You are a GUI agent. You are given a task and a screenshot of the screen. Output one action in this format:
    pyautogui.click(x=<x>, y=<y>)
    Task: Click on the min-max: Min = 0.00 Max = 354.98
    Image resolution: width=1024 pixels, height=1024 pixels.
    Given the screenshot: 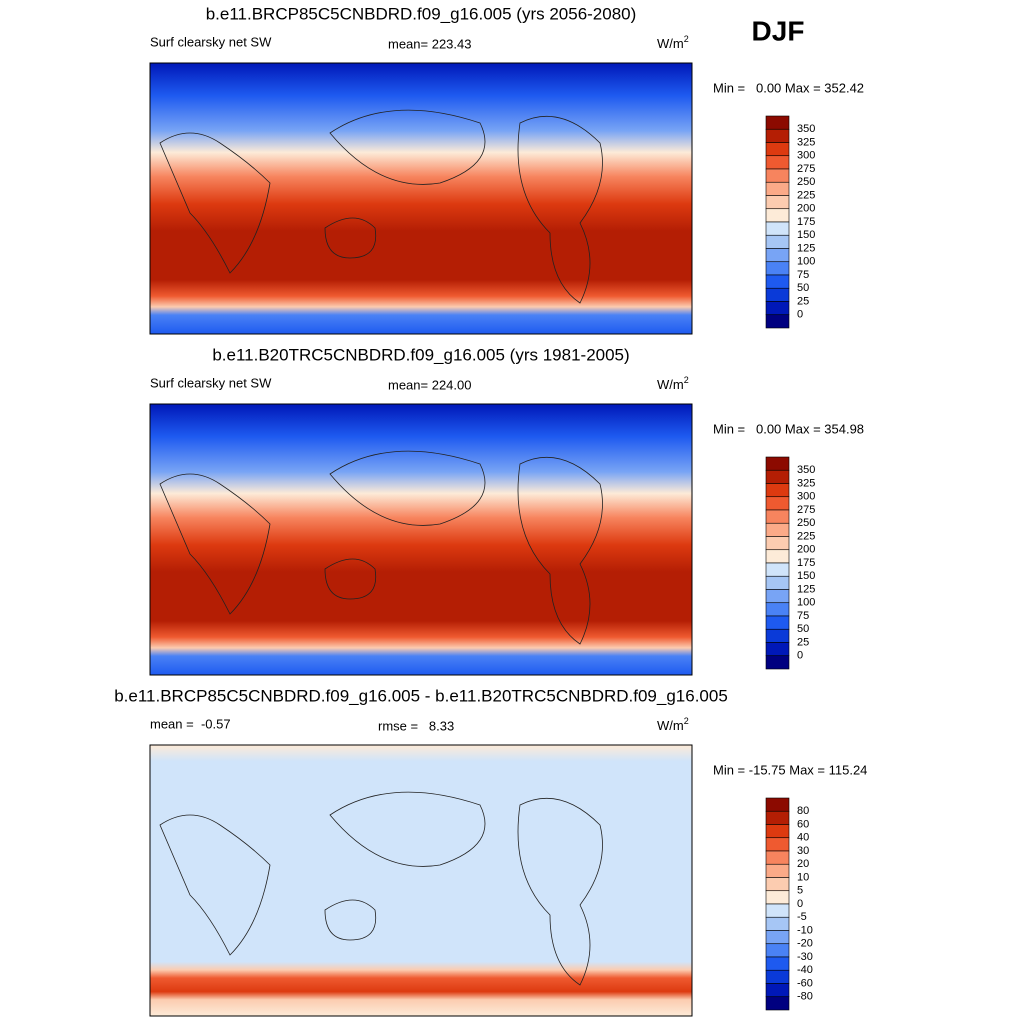 What is the action you would take?
    pyautogui.click(x=788, y=428)
    